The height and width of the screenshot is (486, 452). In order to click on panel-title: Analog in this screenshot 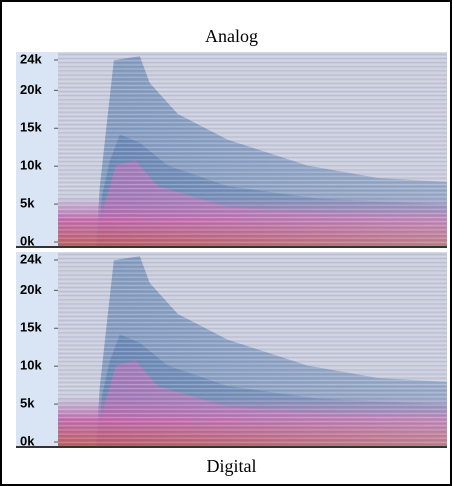, I will do `click(231, 36)`.